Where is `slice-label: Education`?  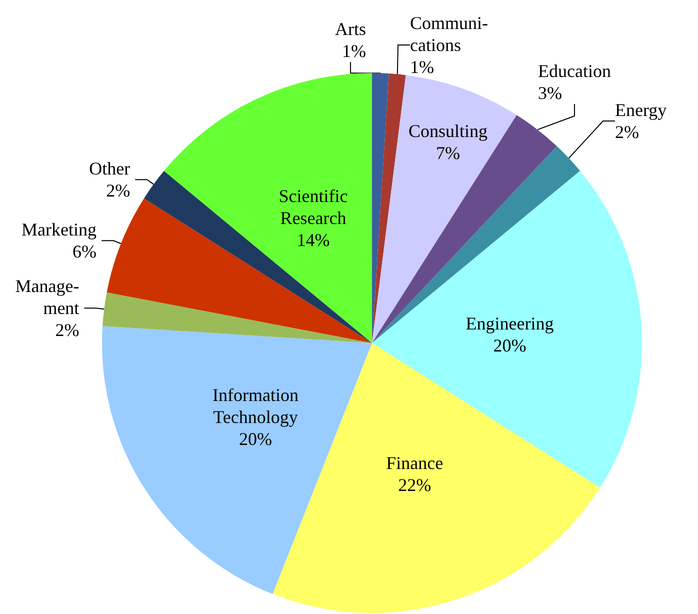 slice-label: Education is located at coordinates (574, 71).